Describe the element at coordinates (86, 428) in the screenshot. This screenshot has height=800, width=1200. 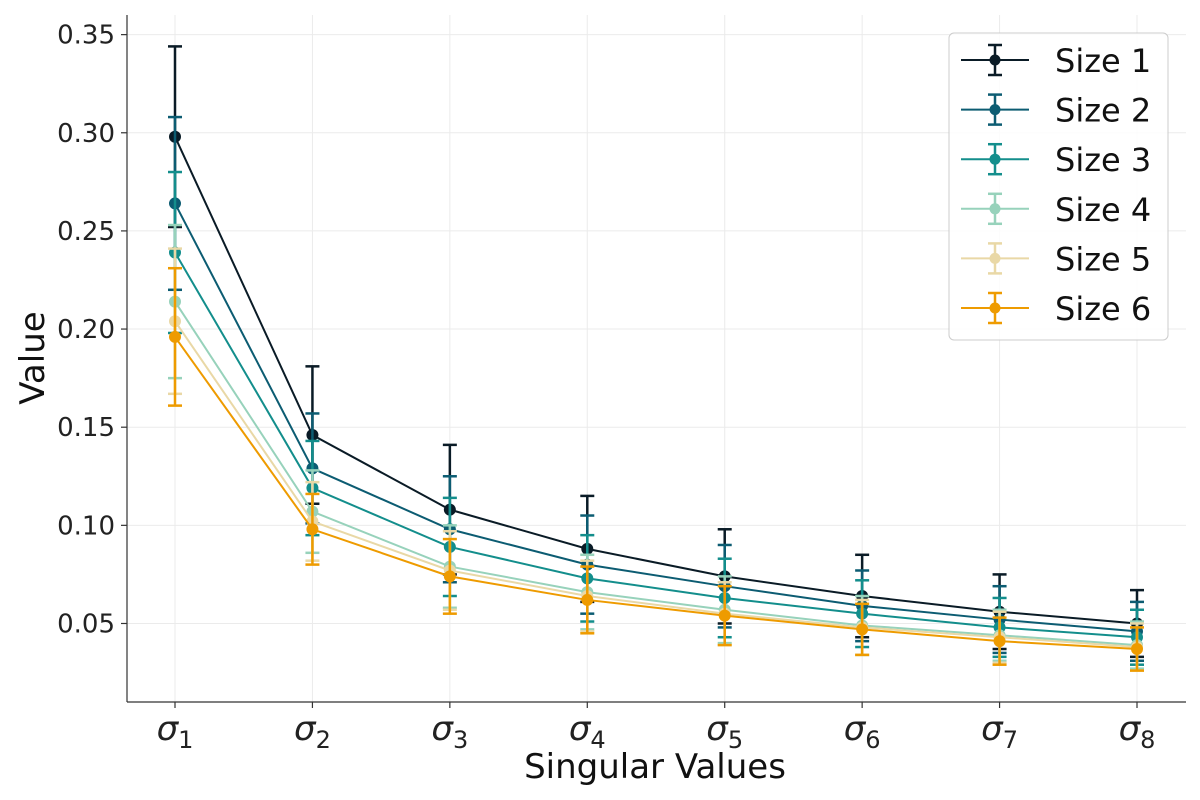
I see `y-tick-label: 0.15` at that location.